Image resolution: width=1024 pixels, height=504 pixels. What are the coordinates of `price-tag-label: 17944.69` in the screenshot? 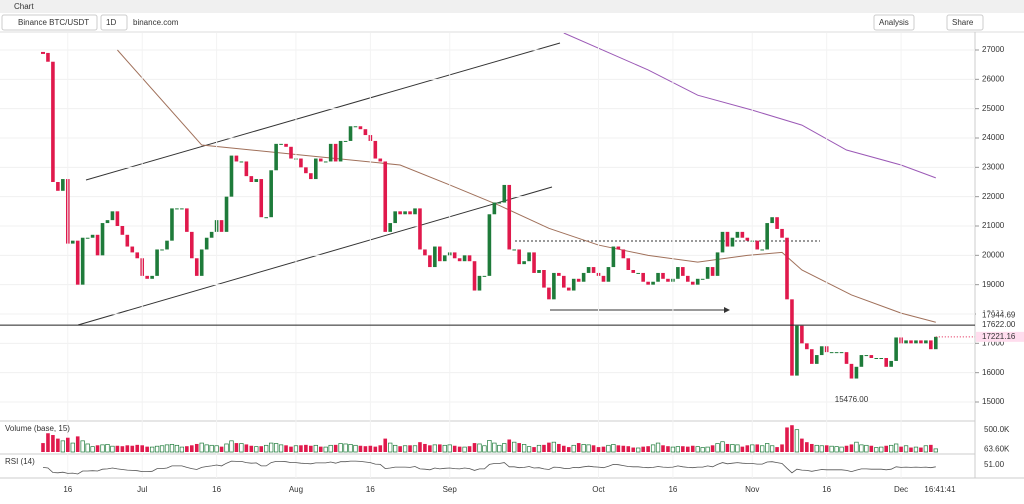 It's located at (999, 315).